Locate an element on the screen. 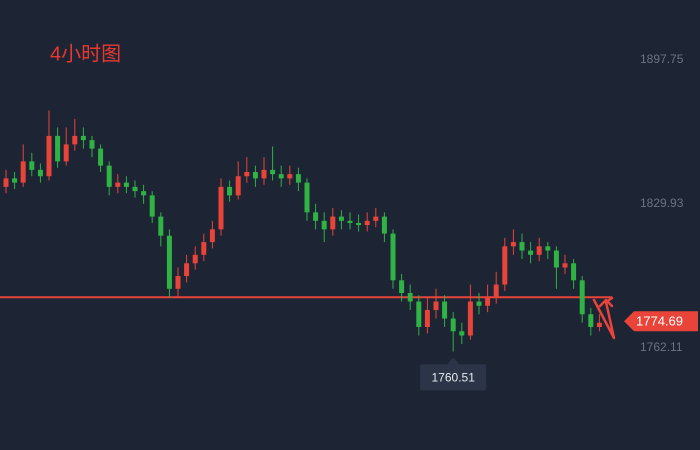  y-tick-label: 1829.93 is located at coordinates (662, 203).